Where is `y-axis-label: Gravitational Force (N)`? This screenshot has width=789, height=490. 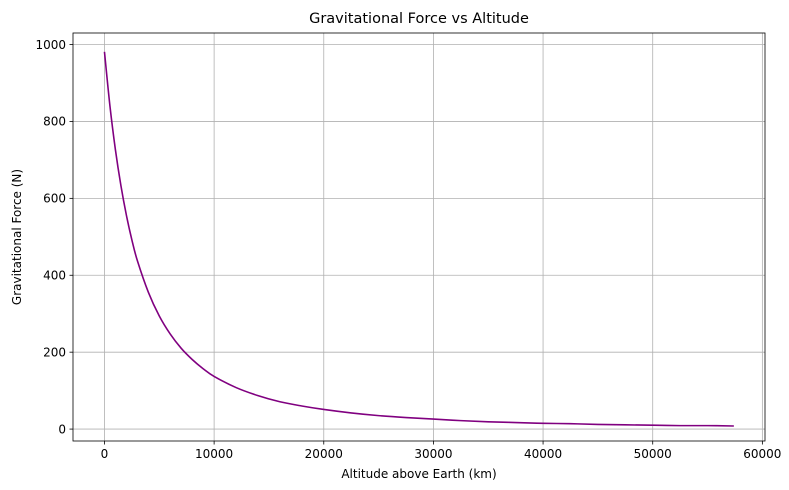
y-axis-label: Gravitational Force (N) is located at coordinates (17, 237).